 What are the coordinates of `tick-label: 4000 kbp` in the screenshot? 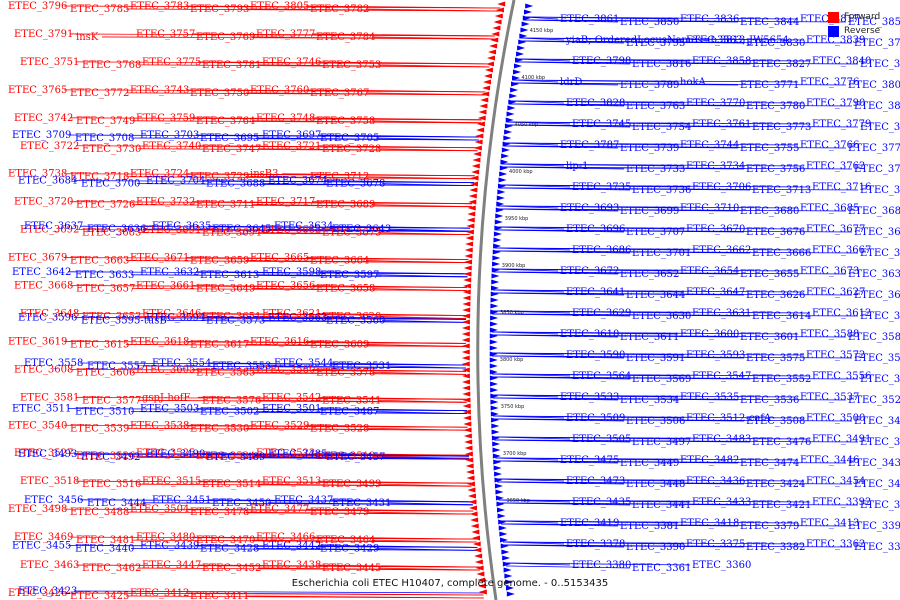 It's located at (521, 172).